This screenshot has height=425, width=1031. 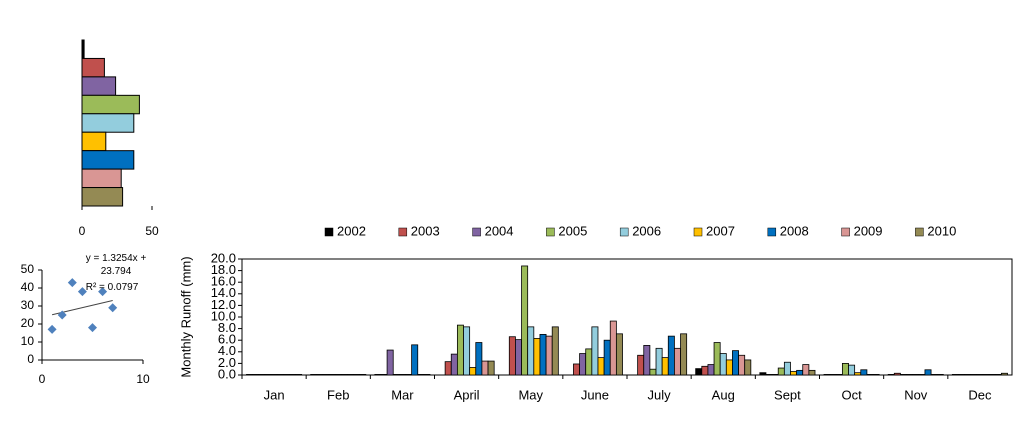 I want to click on x-tick-label: Mar, so click(x=402, y=394).